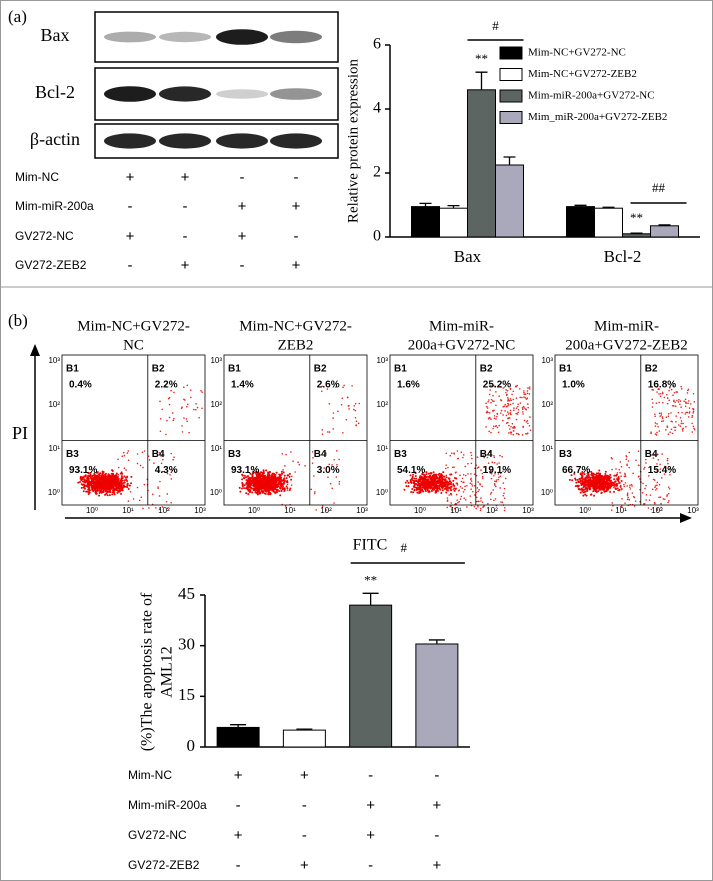 The image size is (713, 881). Describe the element at coordinates (411, 470) in the screenshot. I see `quadrant-percent: 54.1%` at that location.